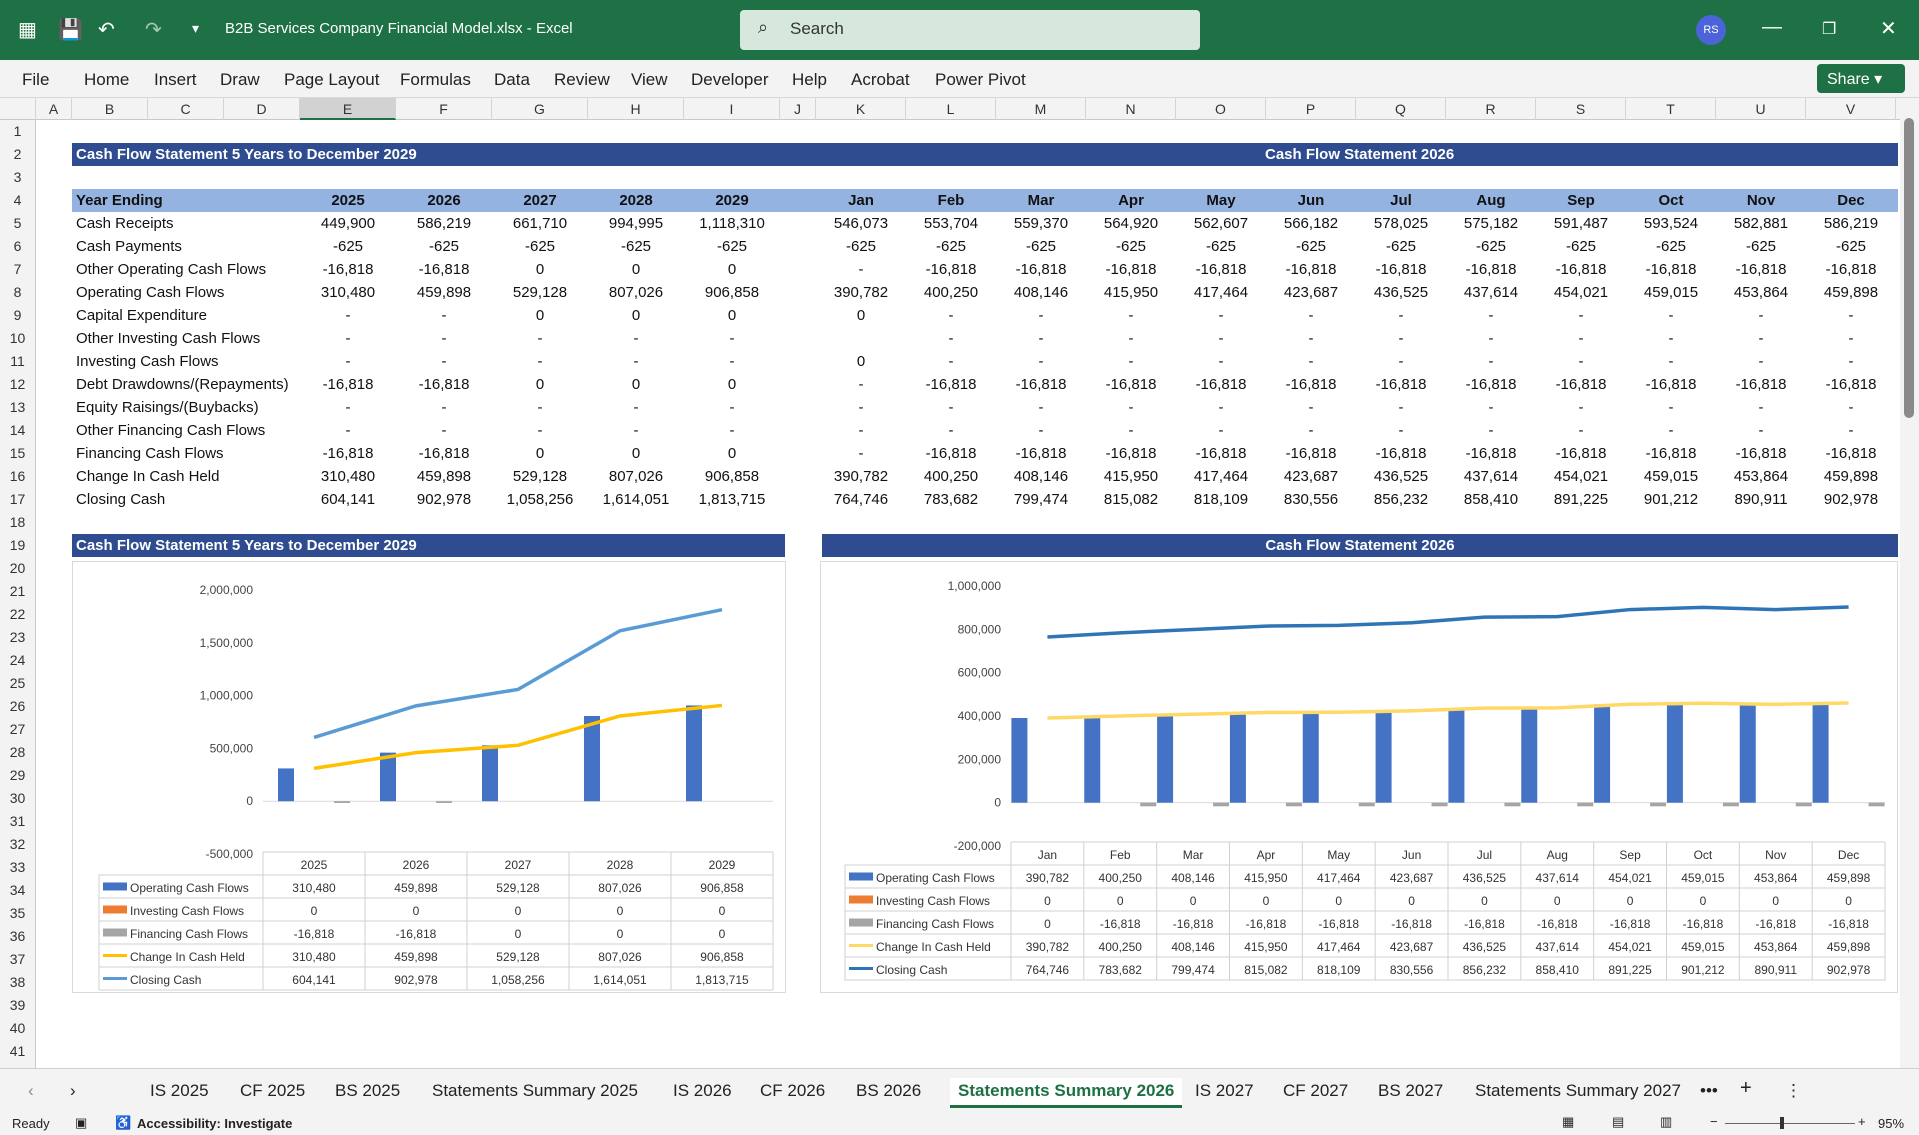 The image size is (1919, 1135). What do you see at coordinates (1491, 292) in the screenshot?
I see `month-value-cell: 437,614` at bounding box center [1491, 292].